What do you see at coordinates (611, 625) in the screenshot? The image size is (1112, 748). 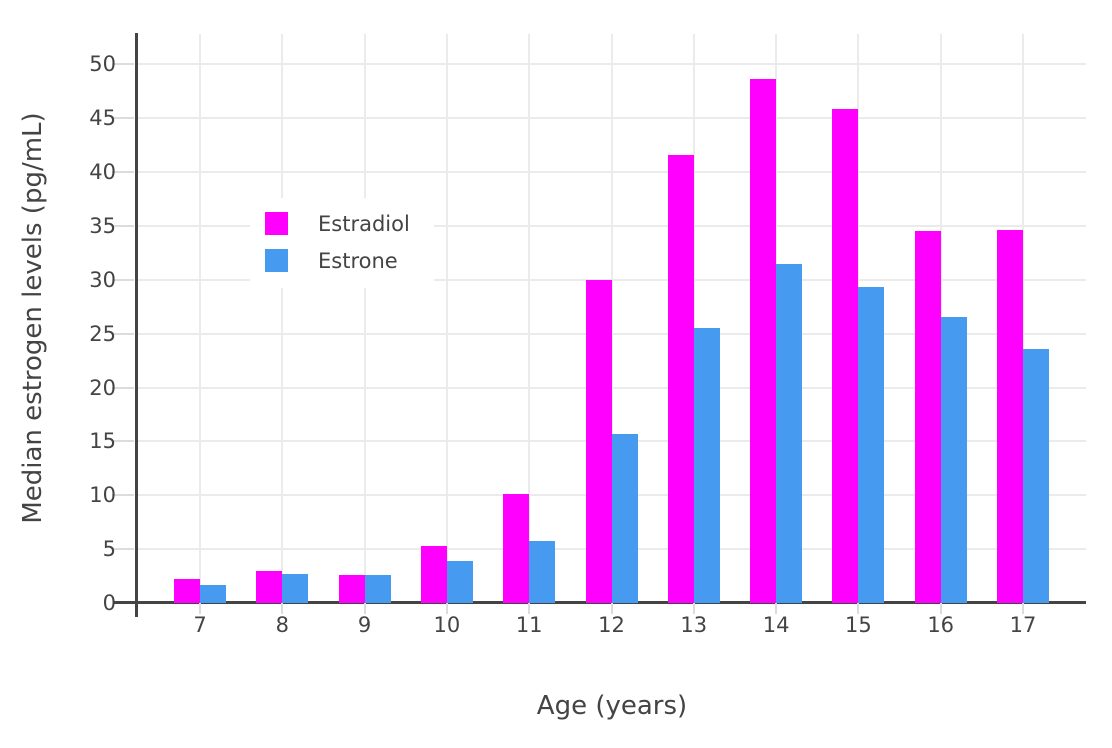 I see `x-tick-label: 12` at bounding box center [611, 625].